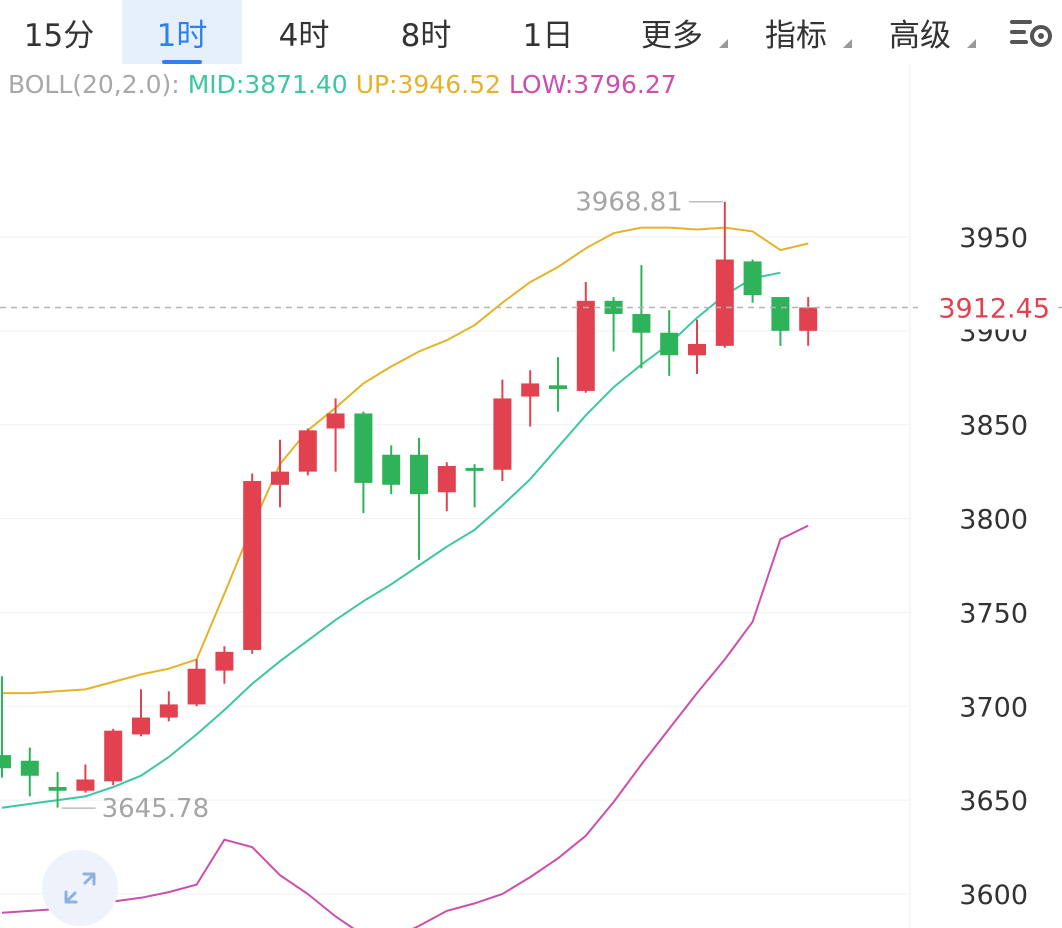  What do you see at coordinates (304, 35) in the screenshot?
I see `tab-4hour-label: 4时` at bounding box center [304, 35].